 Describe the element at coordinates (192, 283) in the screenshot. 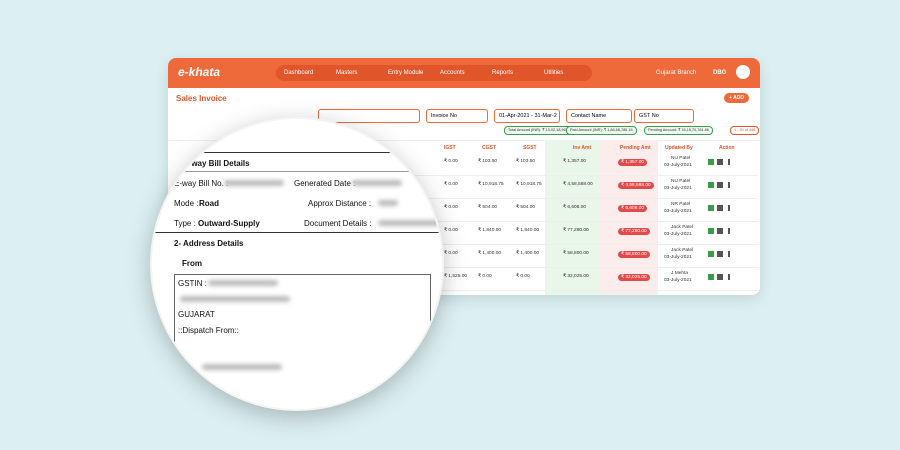

I see `field-label: GSTIN :` at that location.